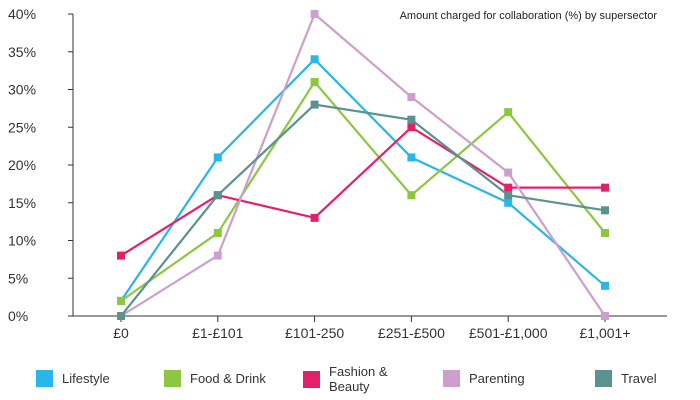 The height and width of the screenshot is (400, 700). What do you see at coordinates (22, 14) in the screenshot?
I see `y-tick-label: 40%` at bounding box center [22, 14].